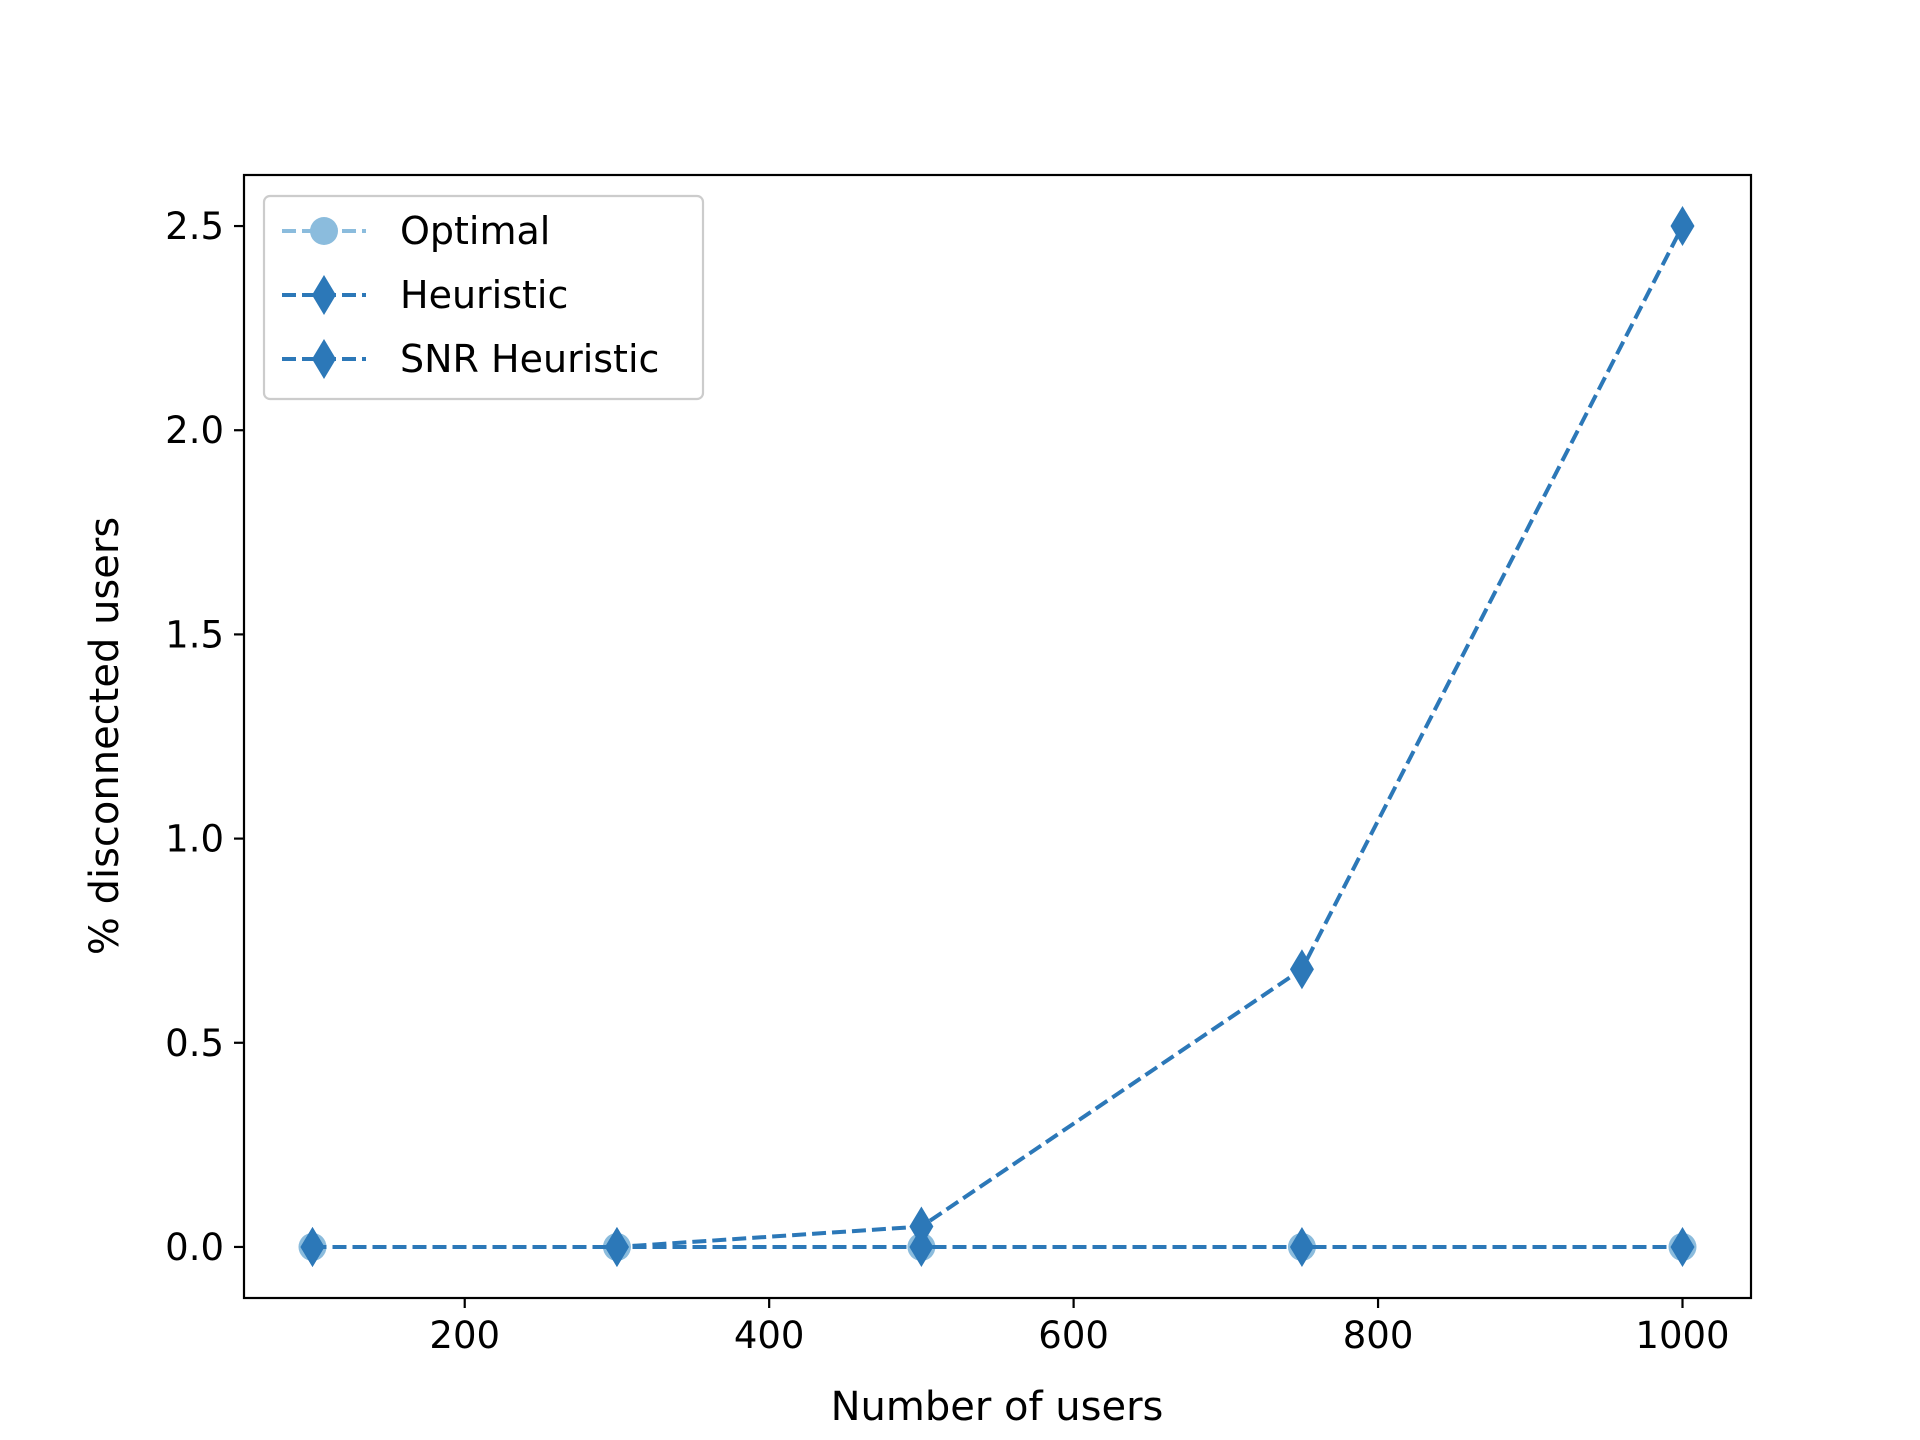 Image resolution: width=1920 pixels, height=1440 pixels. I want to click on y-axis-label: % disconnected users, so click(105, 736).